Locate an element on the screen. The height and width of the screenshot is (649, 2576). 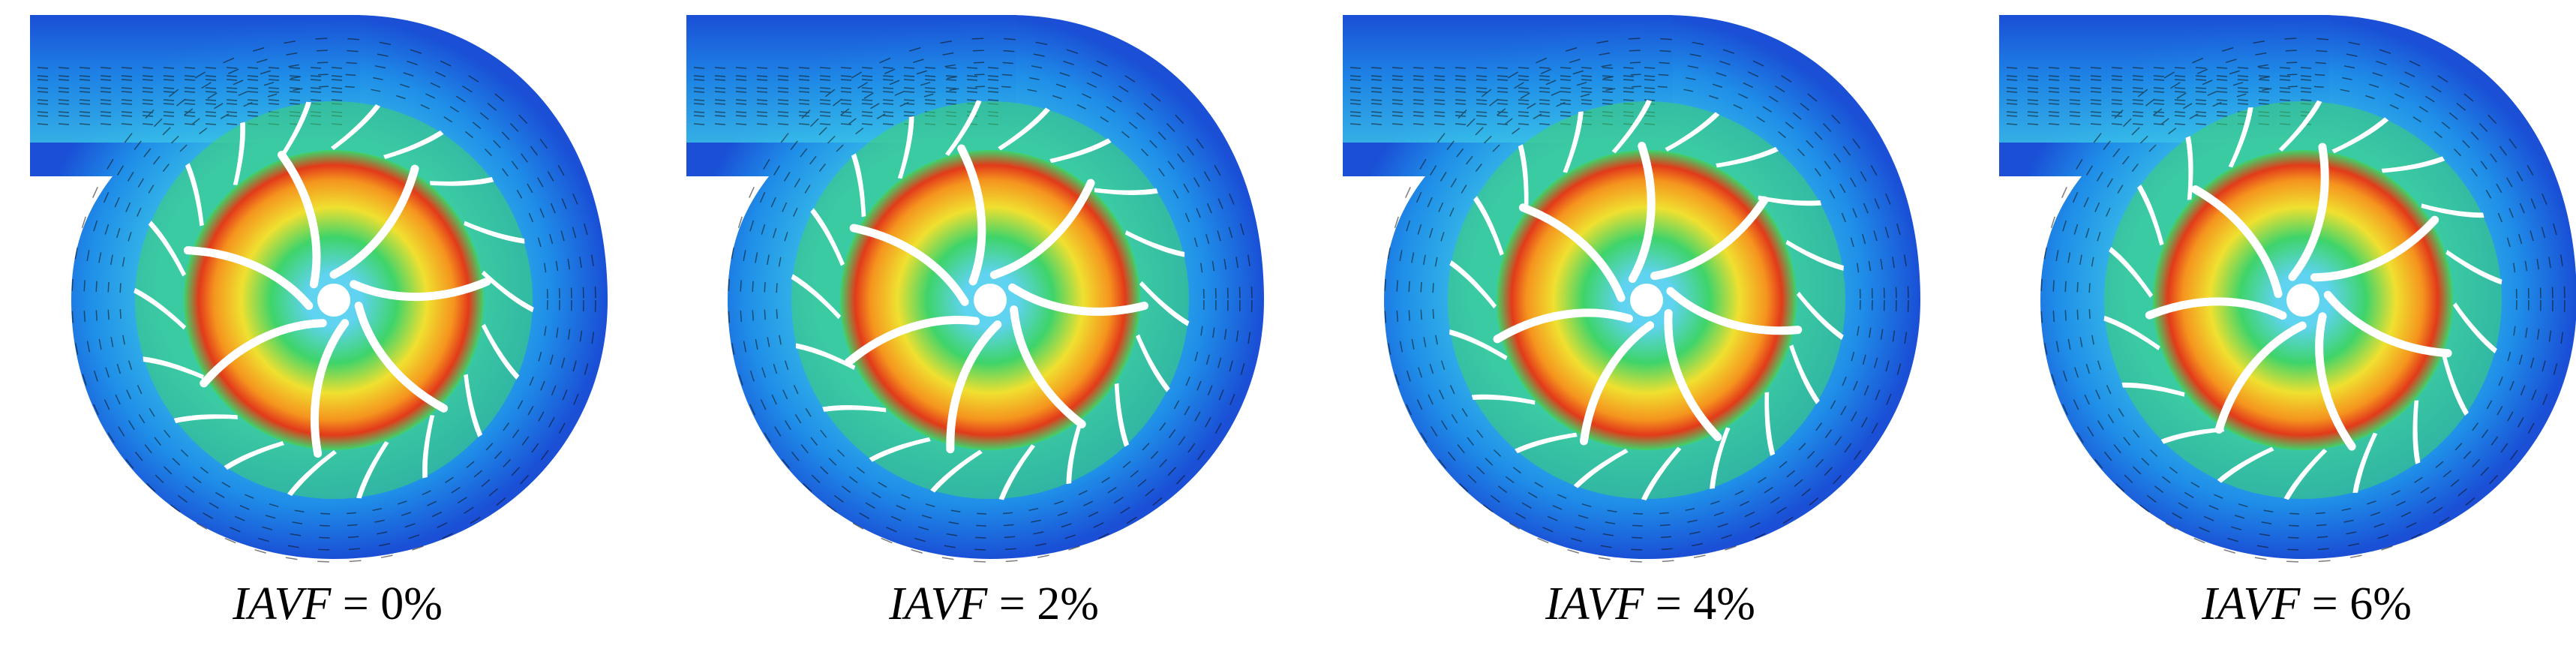
caption-4: IAVF = 4% is located at coordinates (1650, 604).